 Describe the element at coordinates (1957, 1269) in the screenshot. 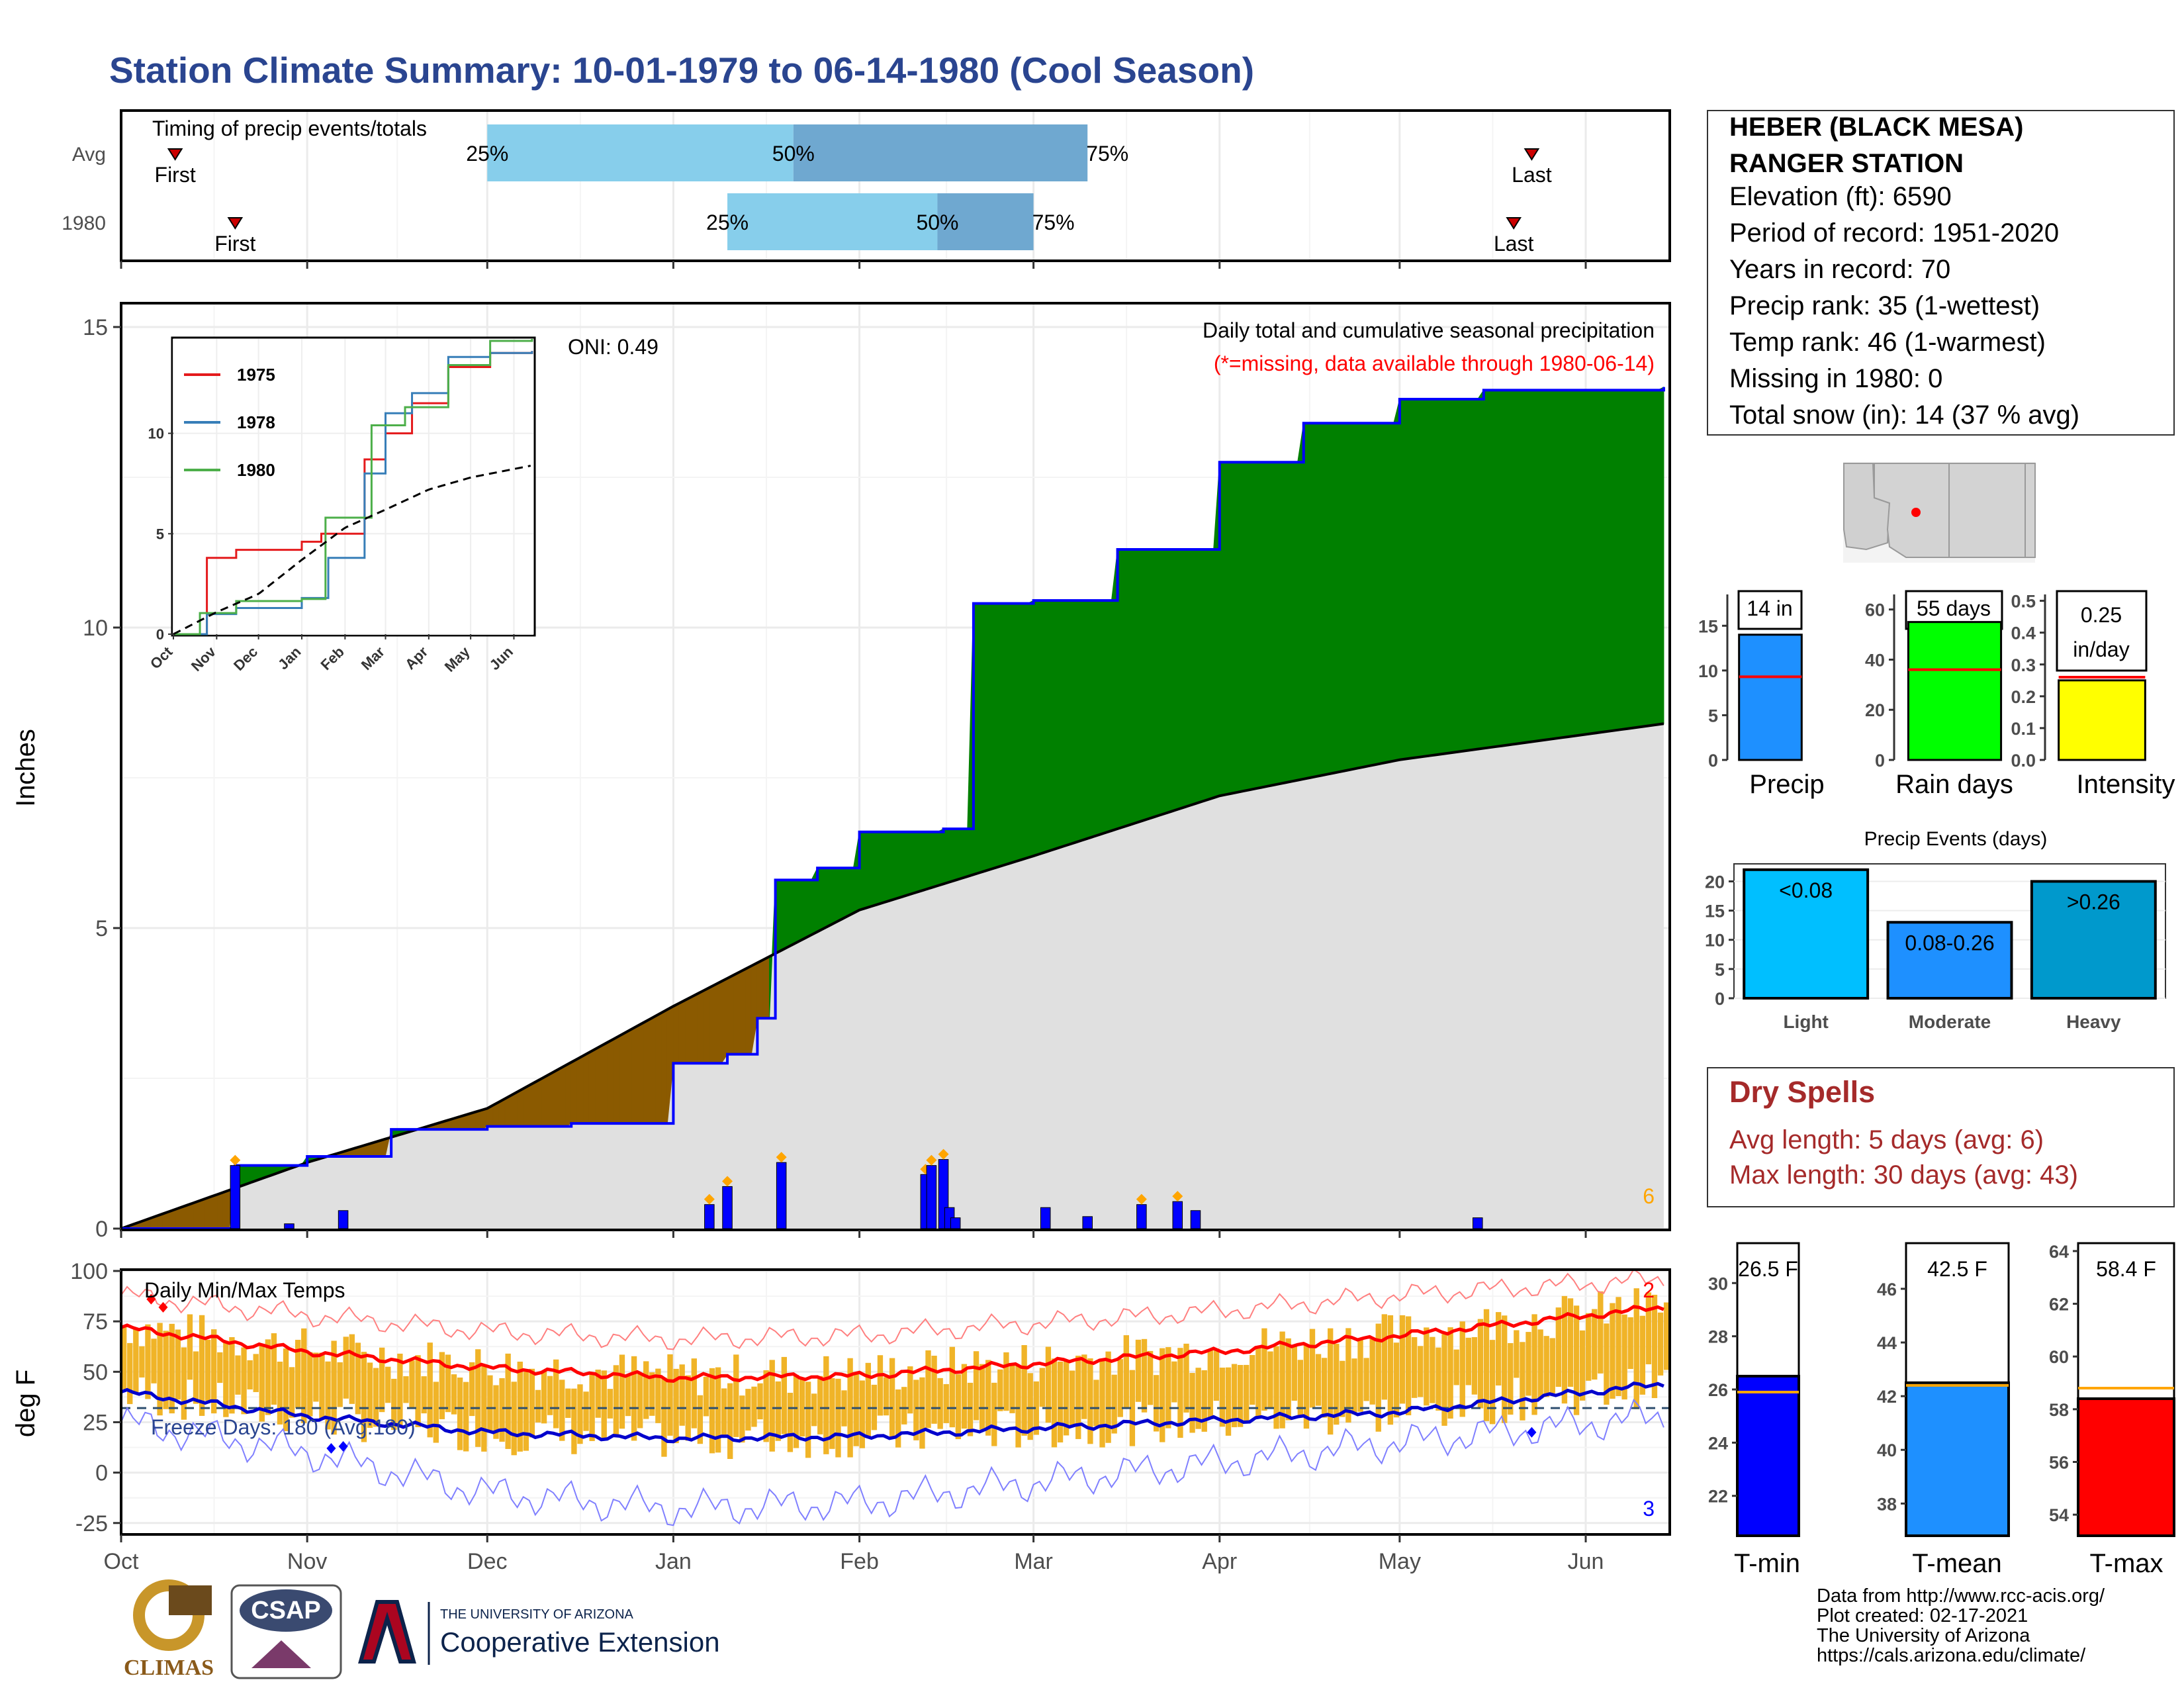

I see `tmean-value-label: 42.5 F` at that location.